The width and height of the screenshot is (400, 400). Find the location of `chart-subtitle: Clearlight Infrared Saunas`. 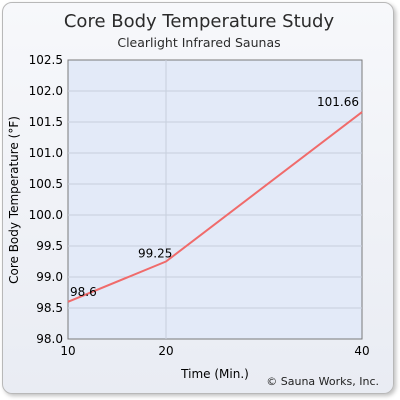

chart-subtitle: Clearlight Infrared Saunas is located at coordinates (198, 42).